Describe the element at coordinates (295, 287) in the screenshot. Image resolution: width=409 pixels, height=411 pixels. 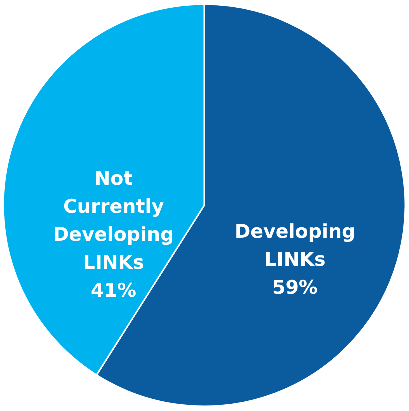
I see `data-label: 59%` at that location.